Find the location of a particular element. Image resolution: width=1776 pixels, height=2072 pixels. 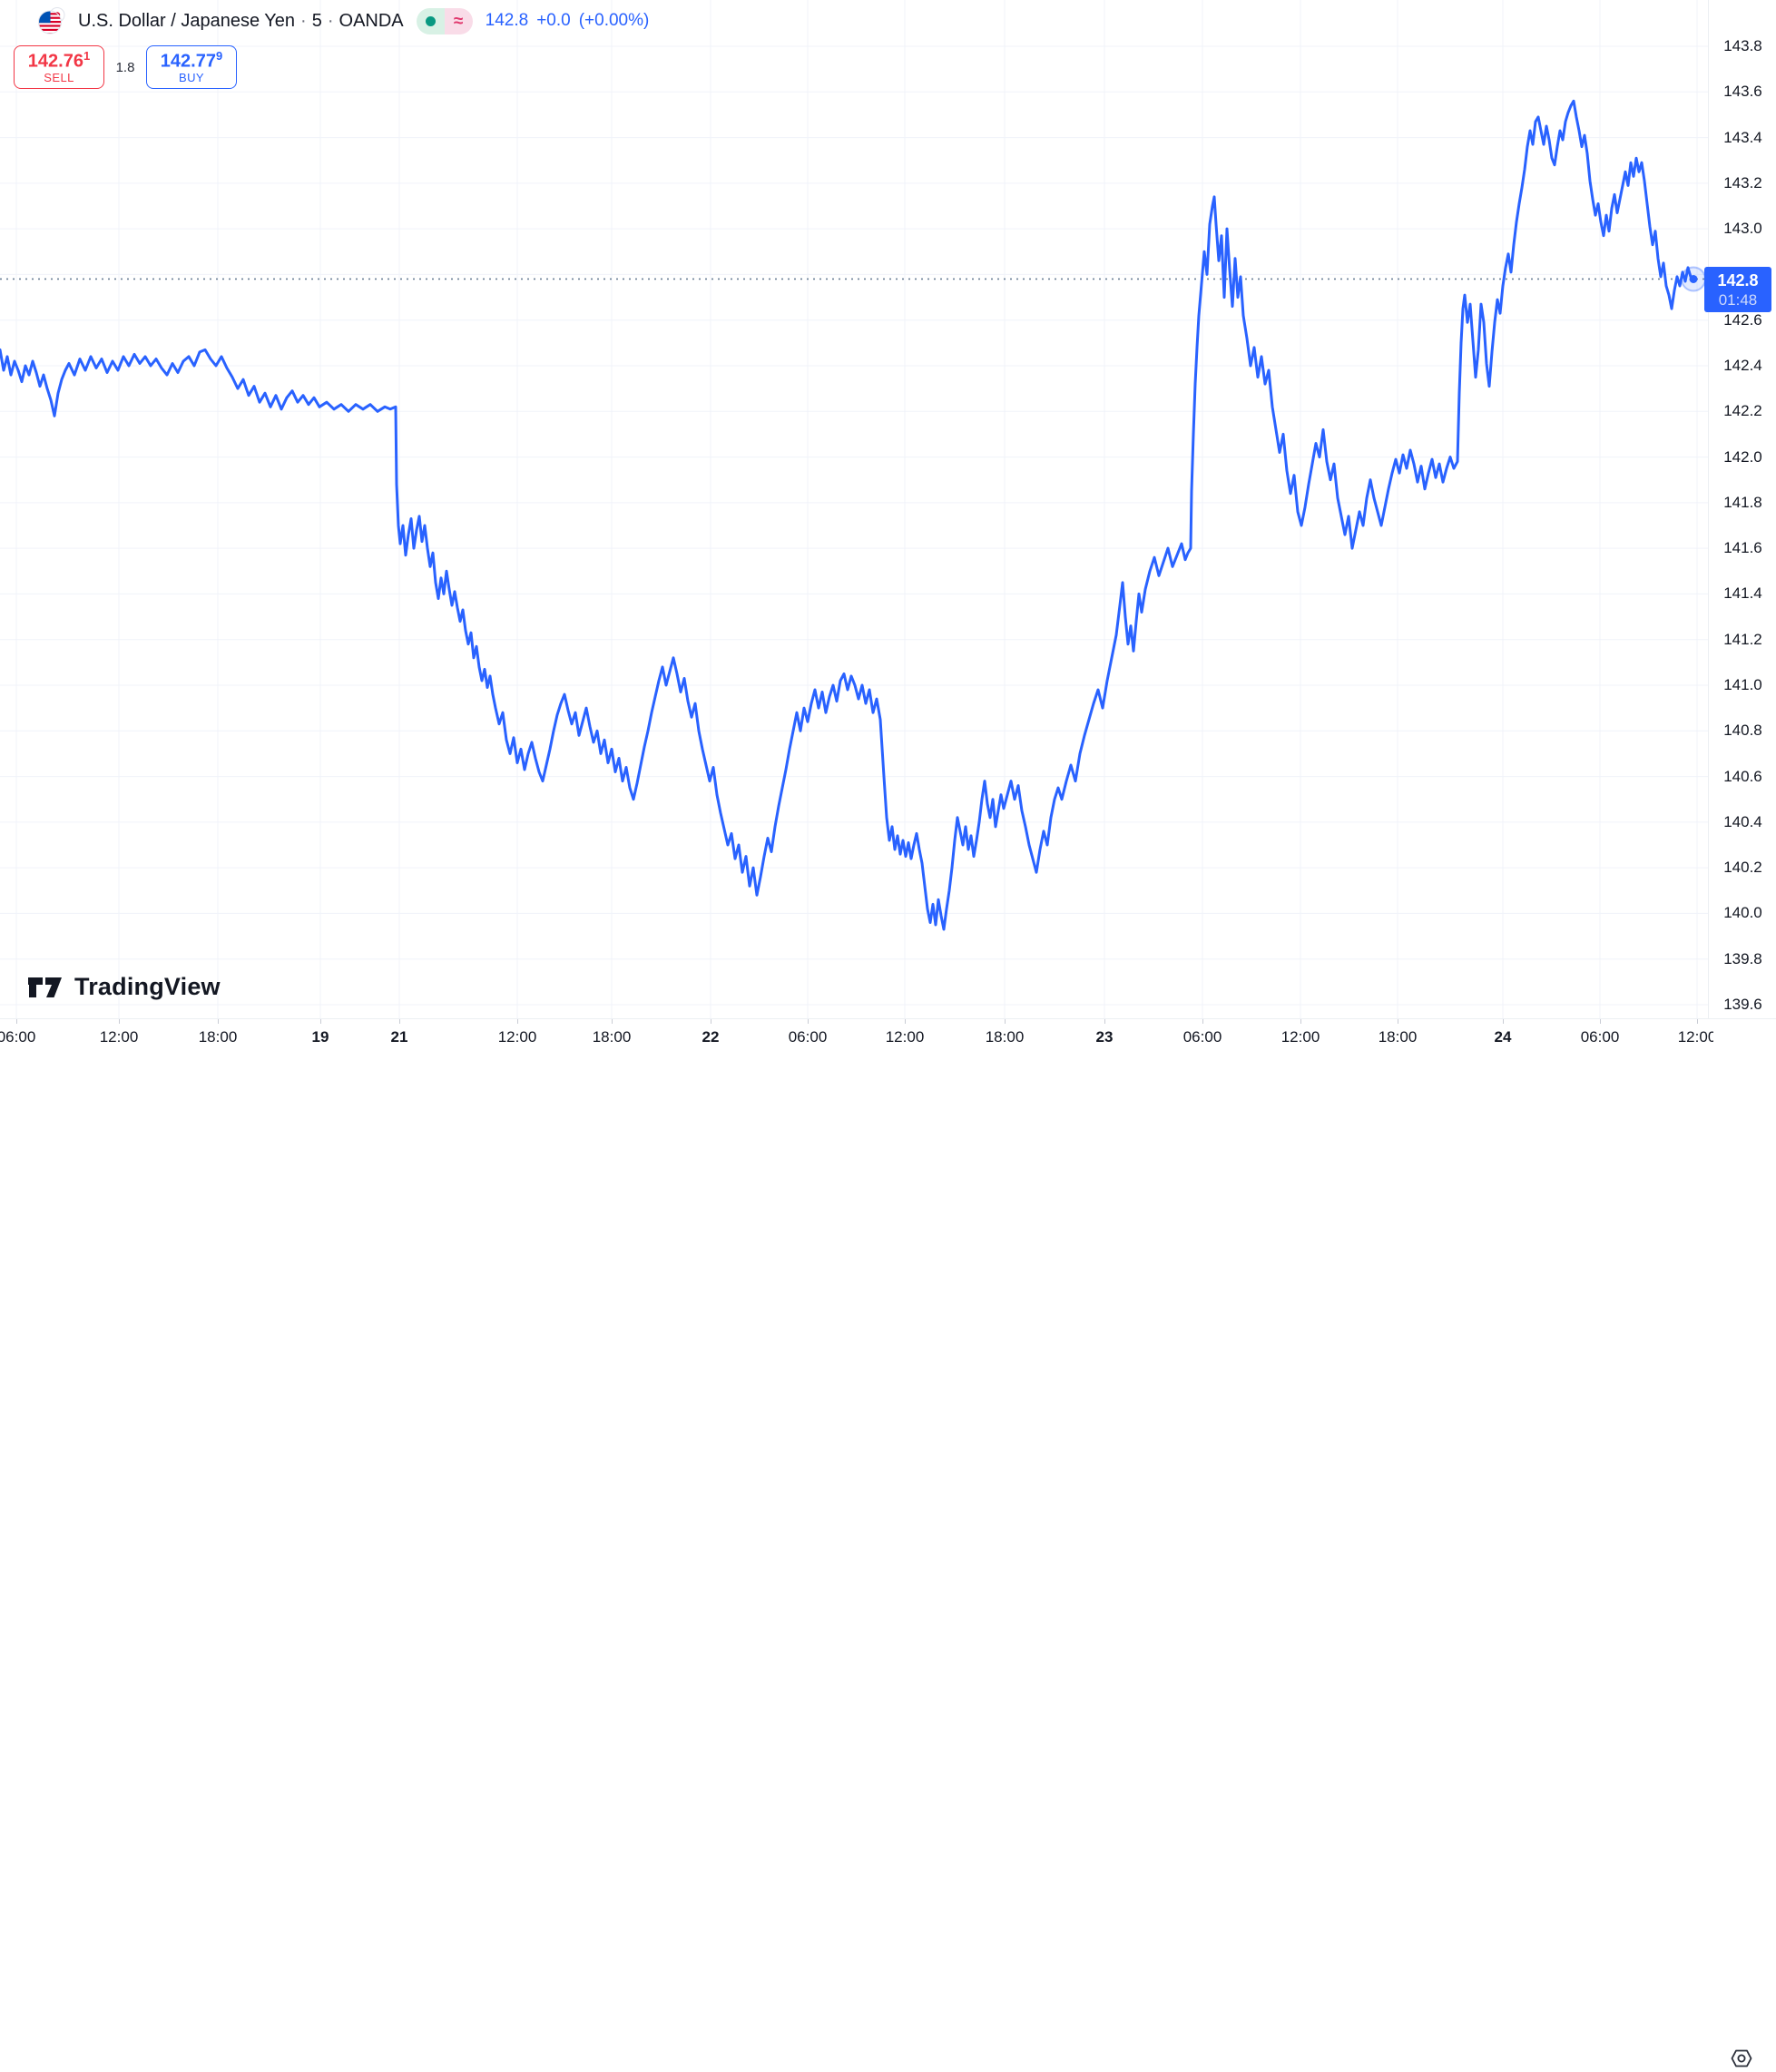

current-price-label: 142.8 01:48 is located at coordinates (1737, 290).